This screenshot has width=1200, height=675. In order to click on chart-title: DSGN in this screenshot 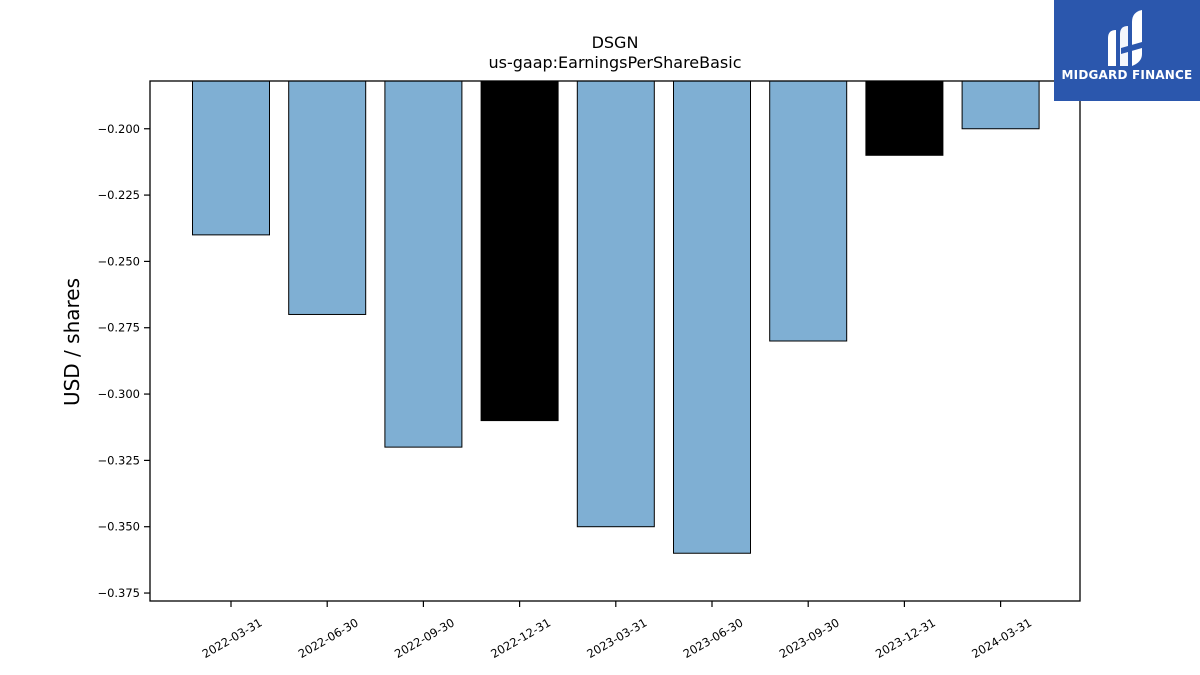, I will do `click(615, 42)`.